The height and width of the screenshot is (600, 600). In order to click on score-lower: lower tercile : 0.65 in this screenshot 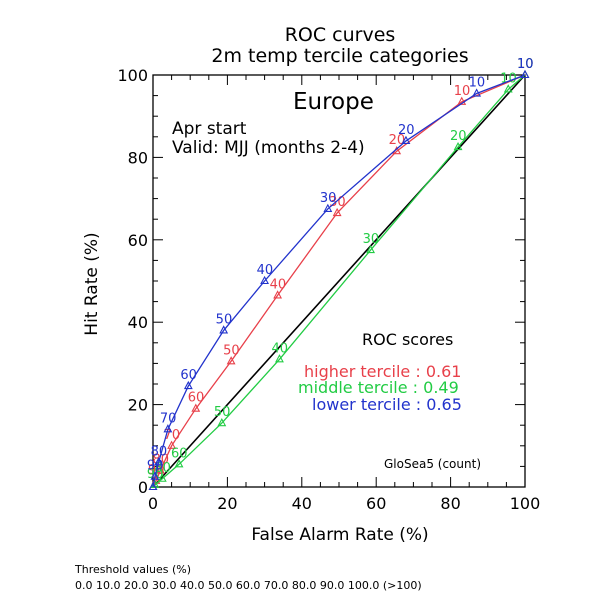, I will do `click(387, 404)`.